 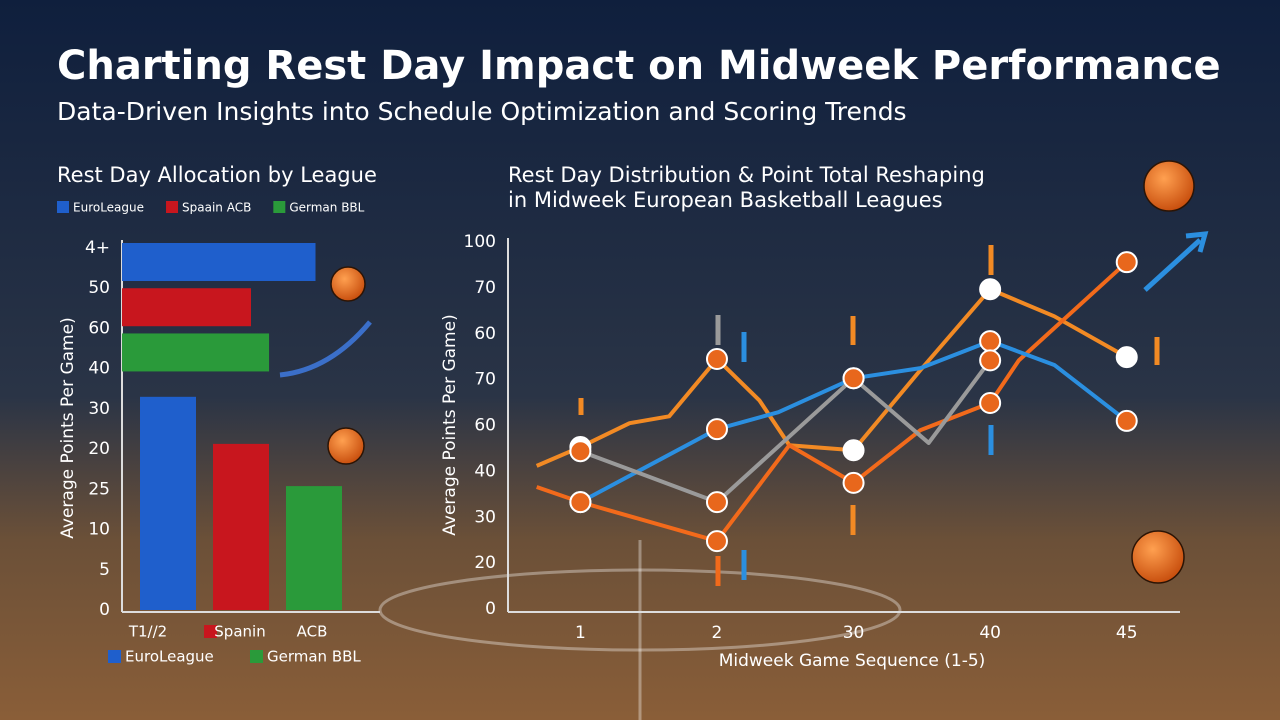 What do you see at coordinates (216, 208) in the screenshot?
I see `legend-label: Spaain ACB` at bounding box center [216, 208].